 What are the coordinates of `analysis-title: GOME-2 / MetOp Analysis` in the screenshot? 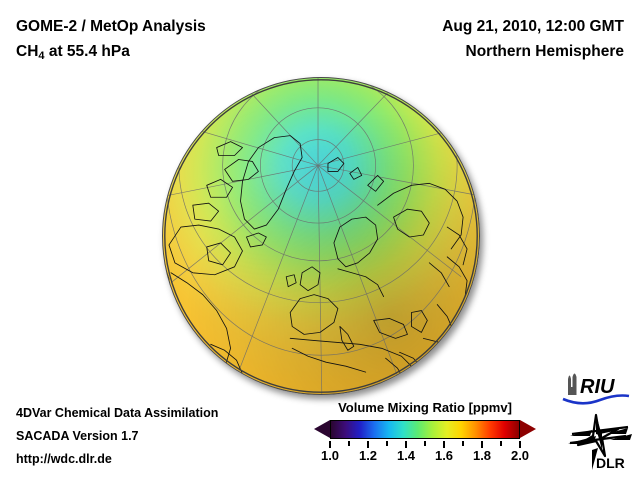 It's located at (111, 26).